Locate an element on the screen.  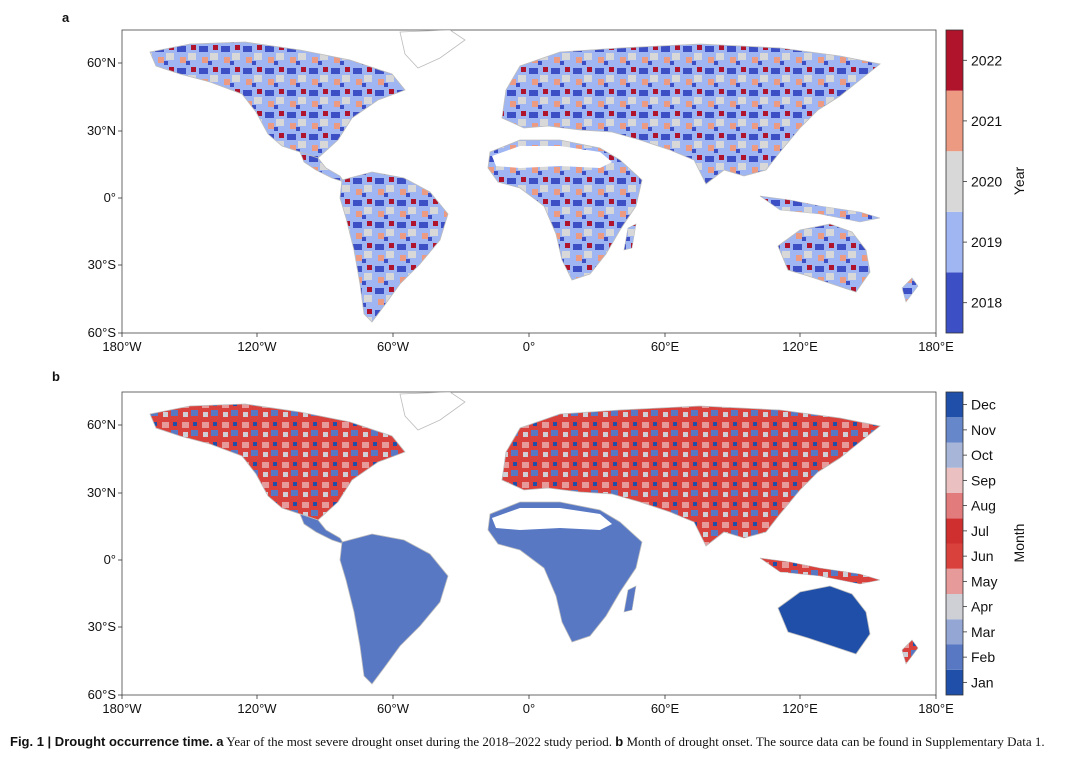
panel-letter-b: b is located at coordinates (56, 376).